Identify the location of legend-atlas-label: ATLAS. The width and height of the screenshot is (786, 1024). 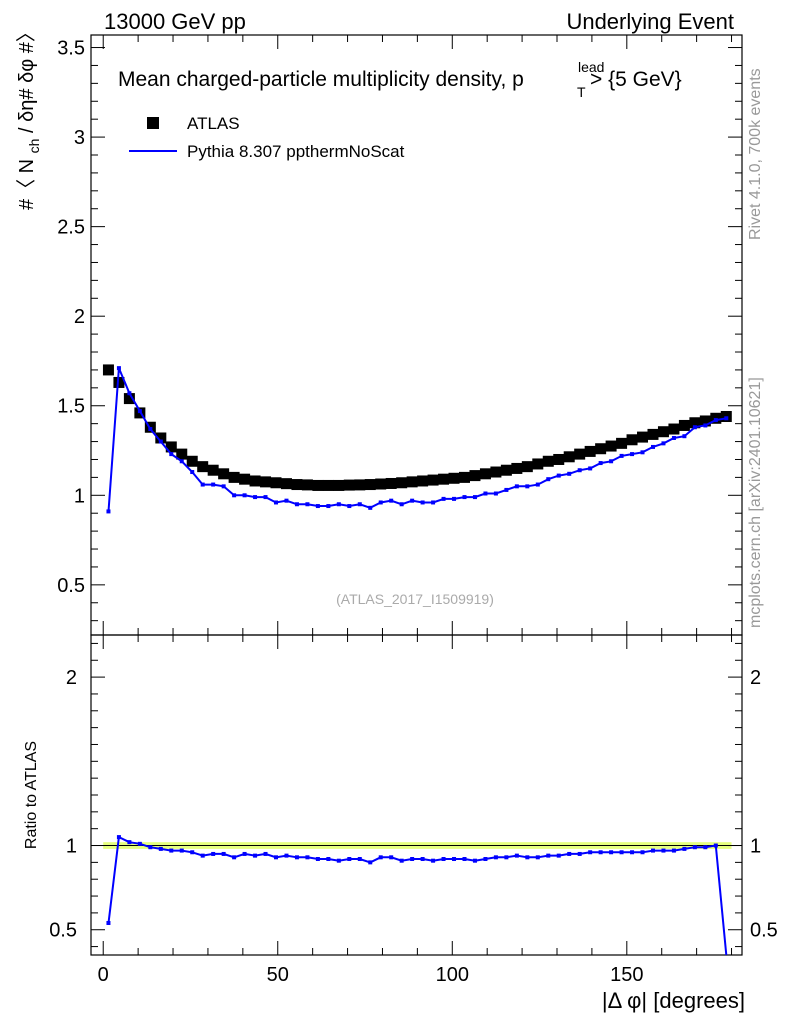
(213, 123).